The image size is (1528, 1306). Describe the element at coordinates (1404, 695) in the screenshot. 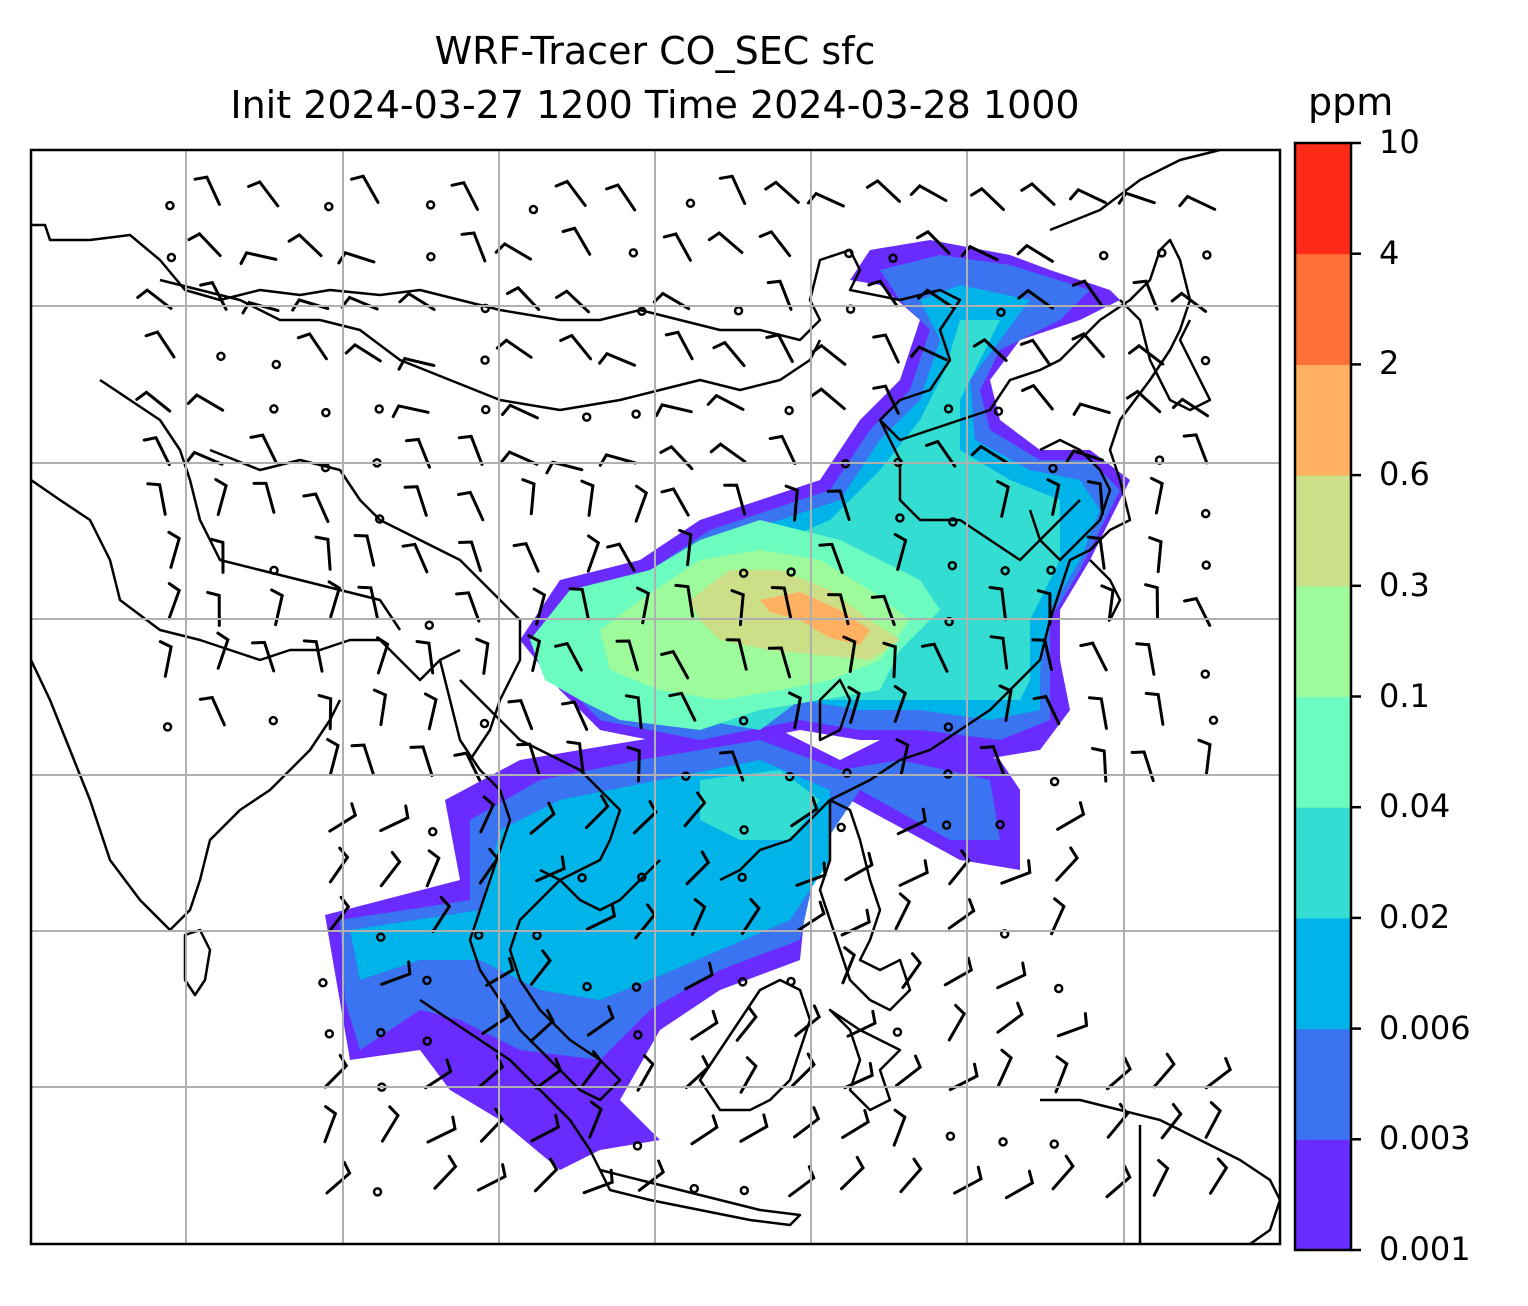

I see `colorbar-tick-label: 0.1` at that location.